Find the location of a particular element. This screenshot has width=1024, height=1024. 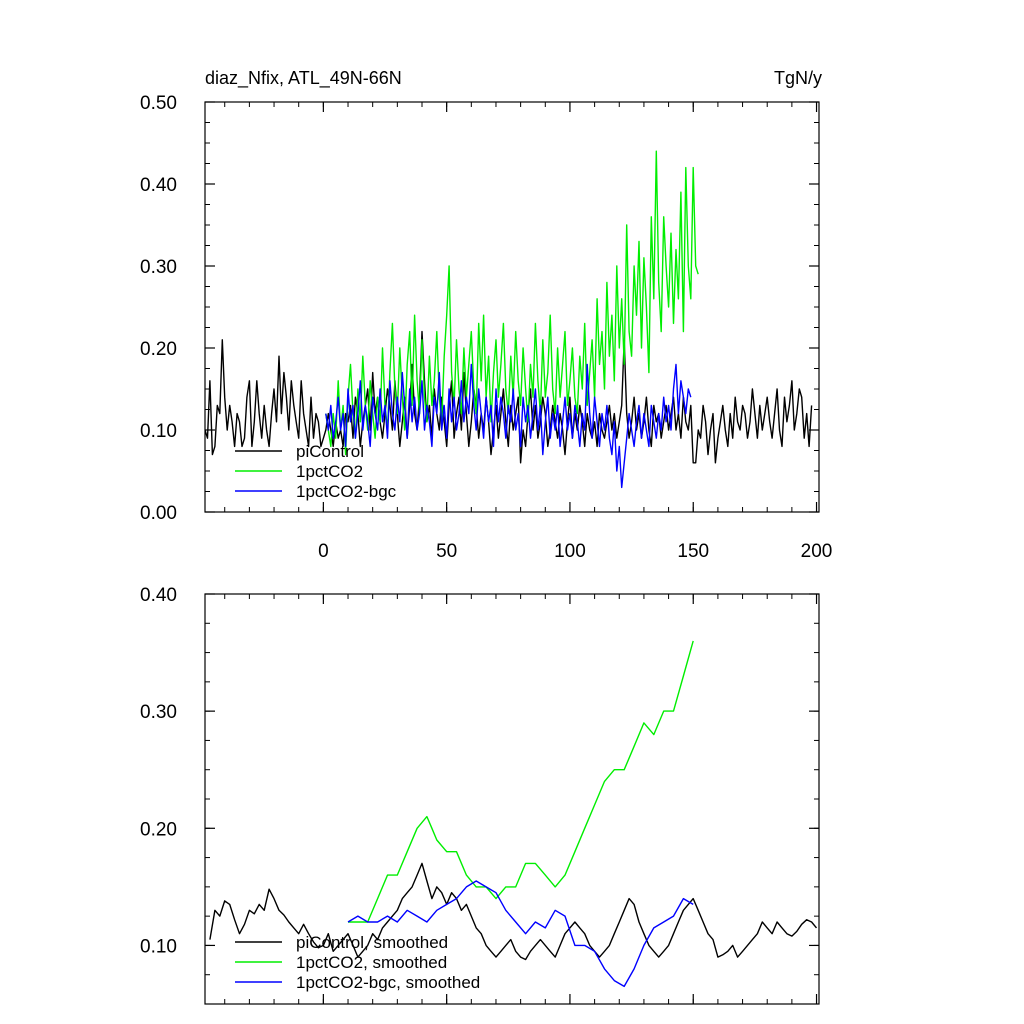

series-line-1pctco2-smoothed is located at coordinates (521, 781).